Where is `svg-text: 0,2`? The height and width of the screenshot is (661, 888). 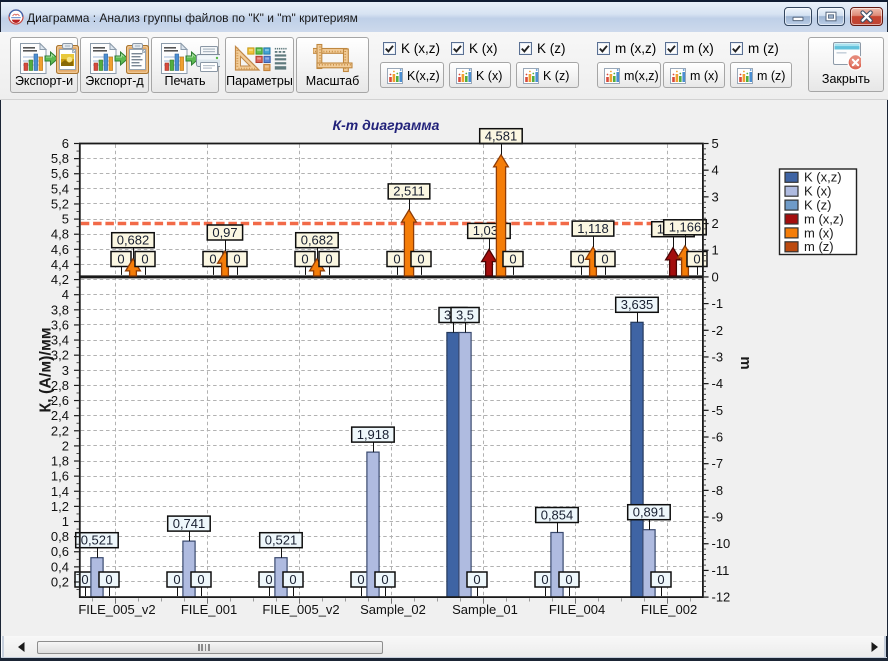 svg-text: 0,2 is located at coordinates (60, 582).